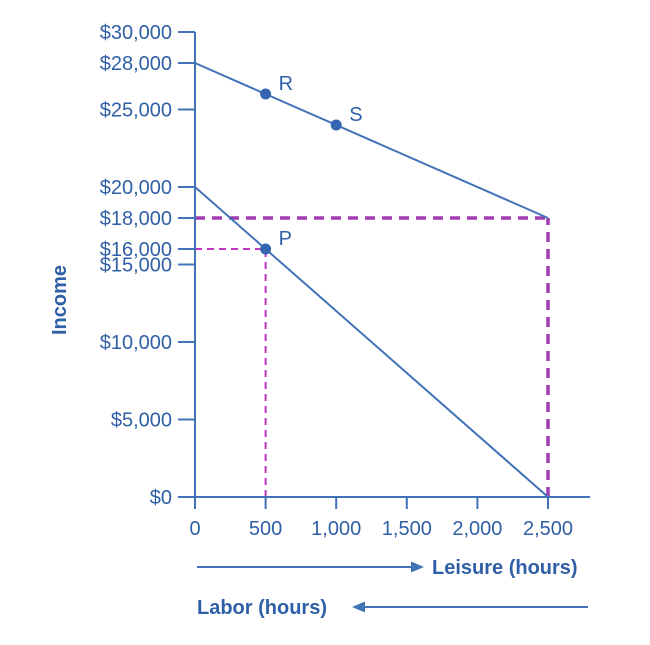 The width and height of the screenshot is (650, 645). What do you see at coordinates (505, 568) in the screenshot?
I see `leisure-axis-label: Leisure (hours)` at bounding box center [505, 568].